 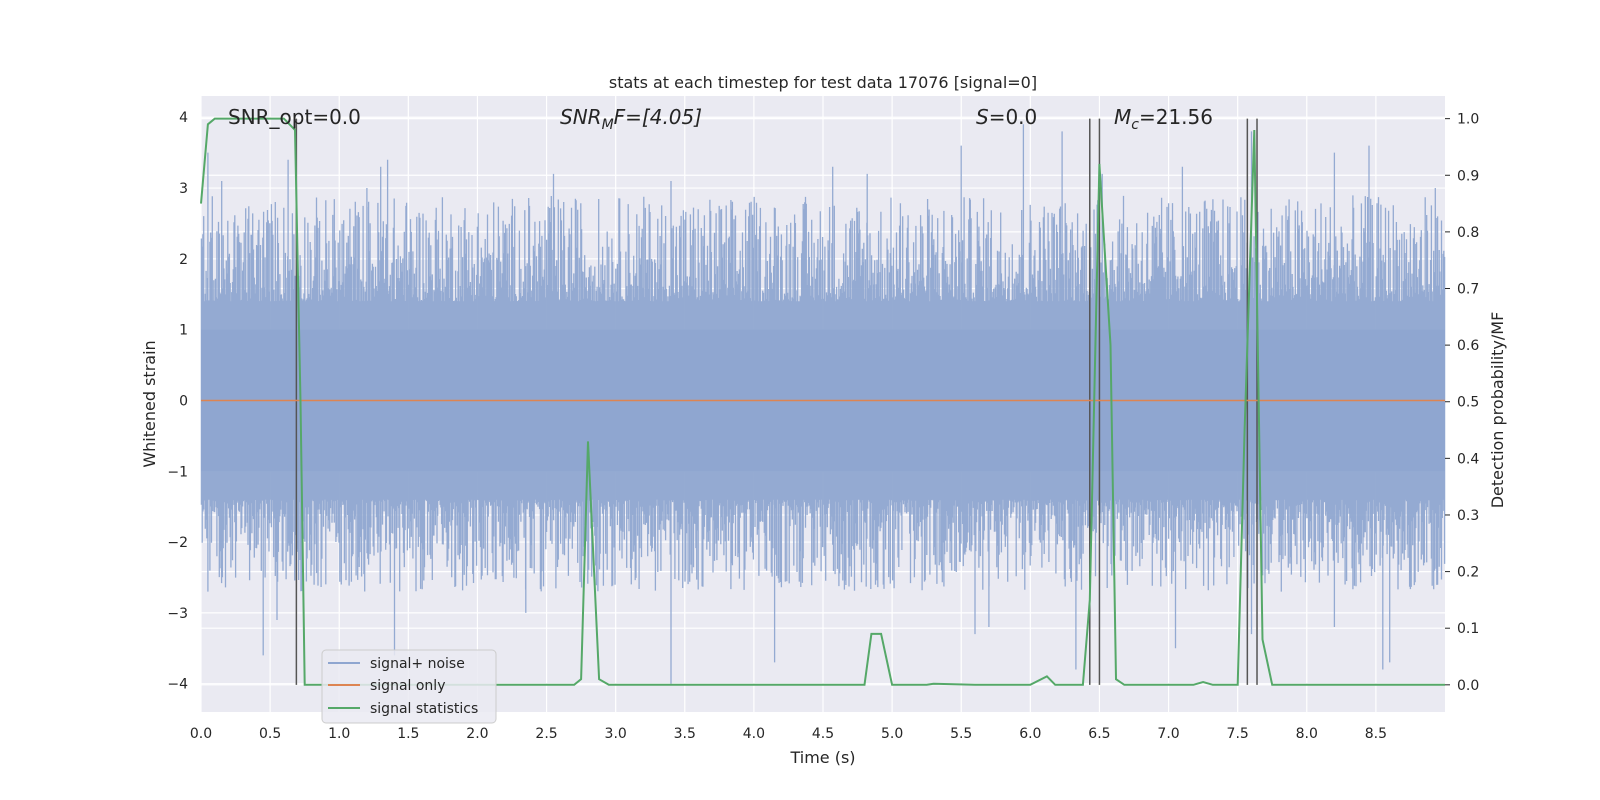 What do you see at coordinates (177, 543) in the screenshot?
I see `y-tick-label: −2` at bounding box center [177, 543].